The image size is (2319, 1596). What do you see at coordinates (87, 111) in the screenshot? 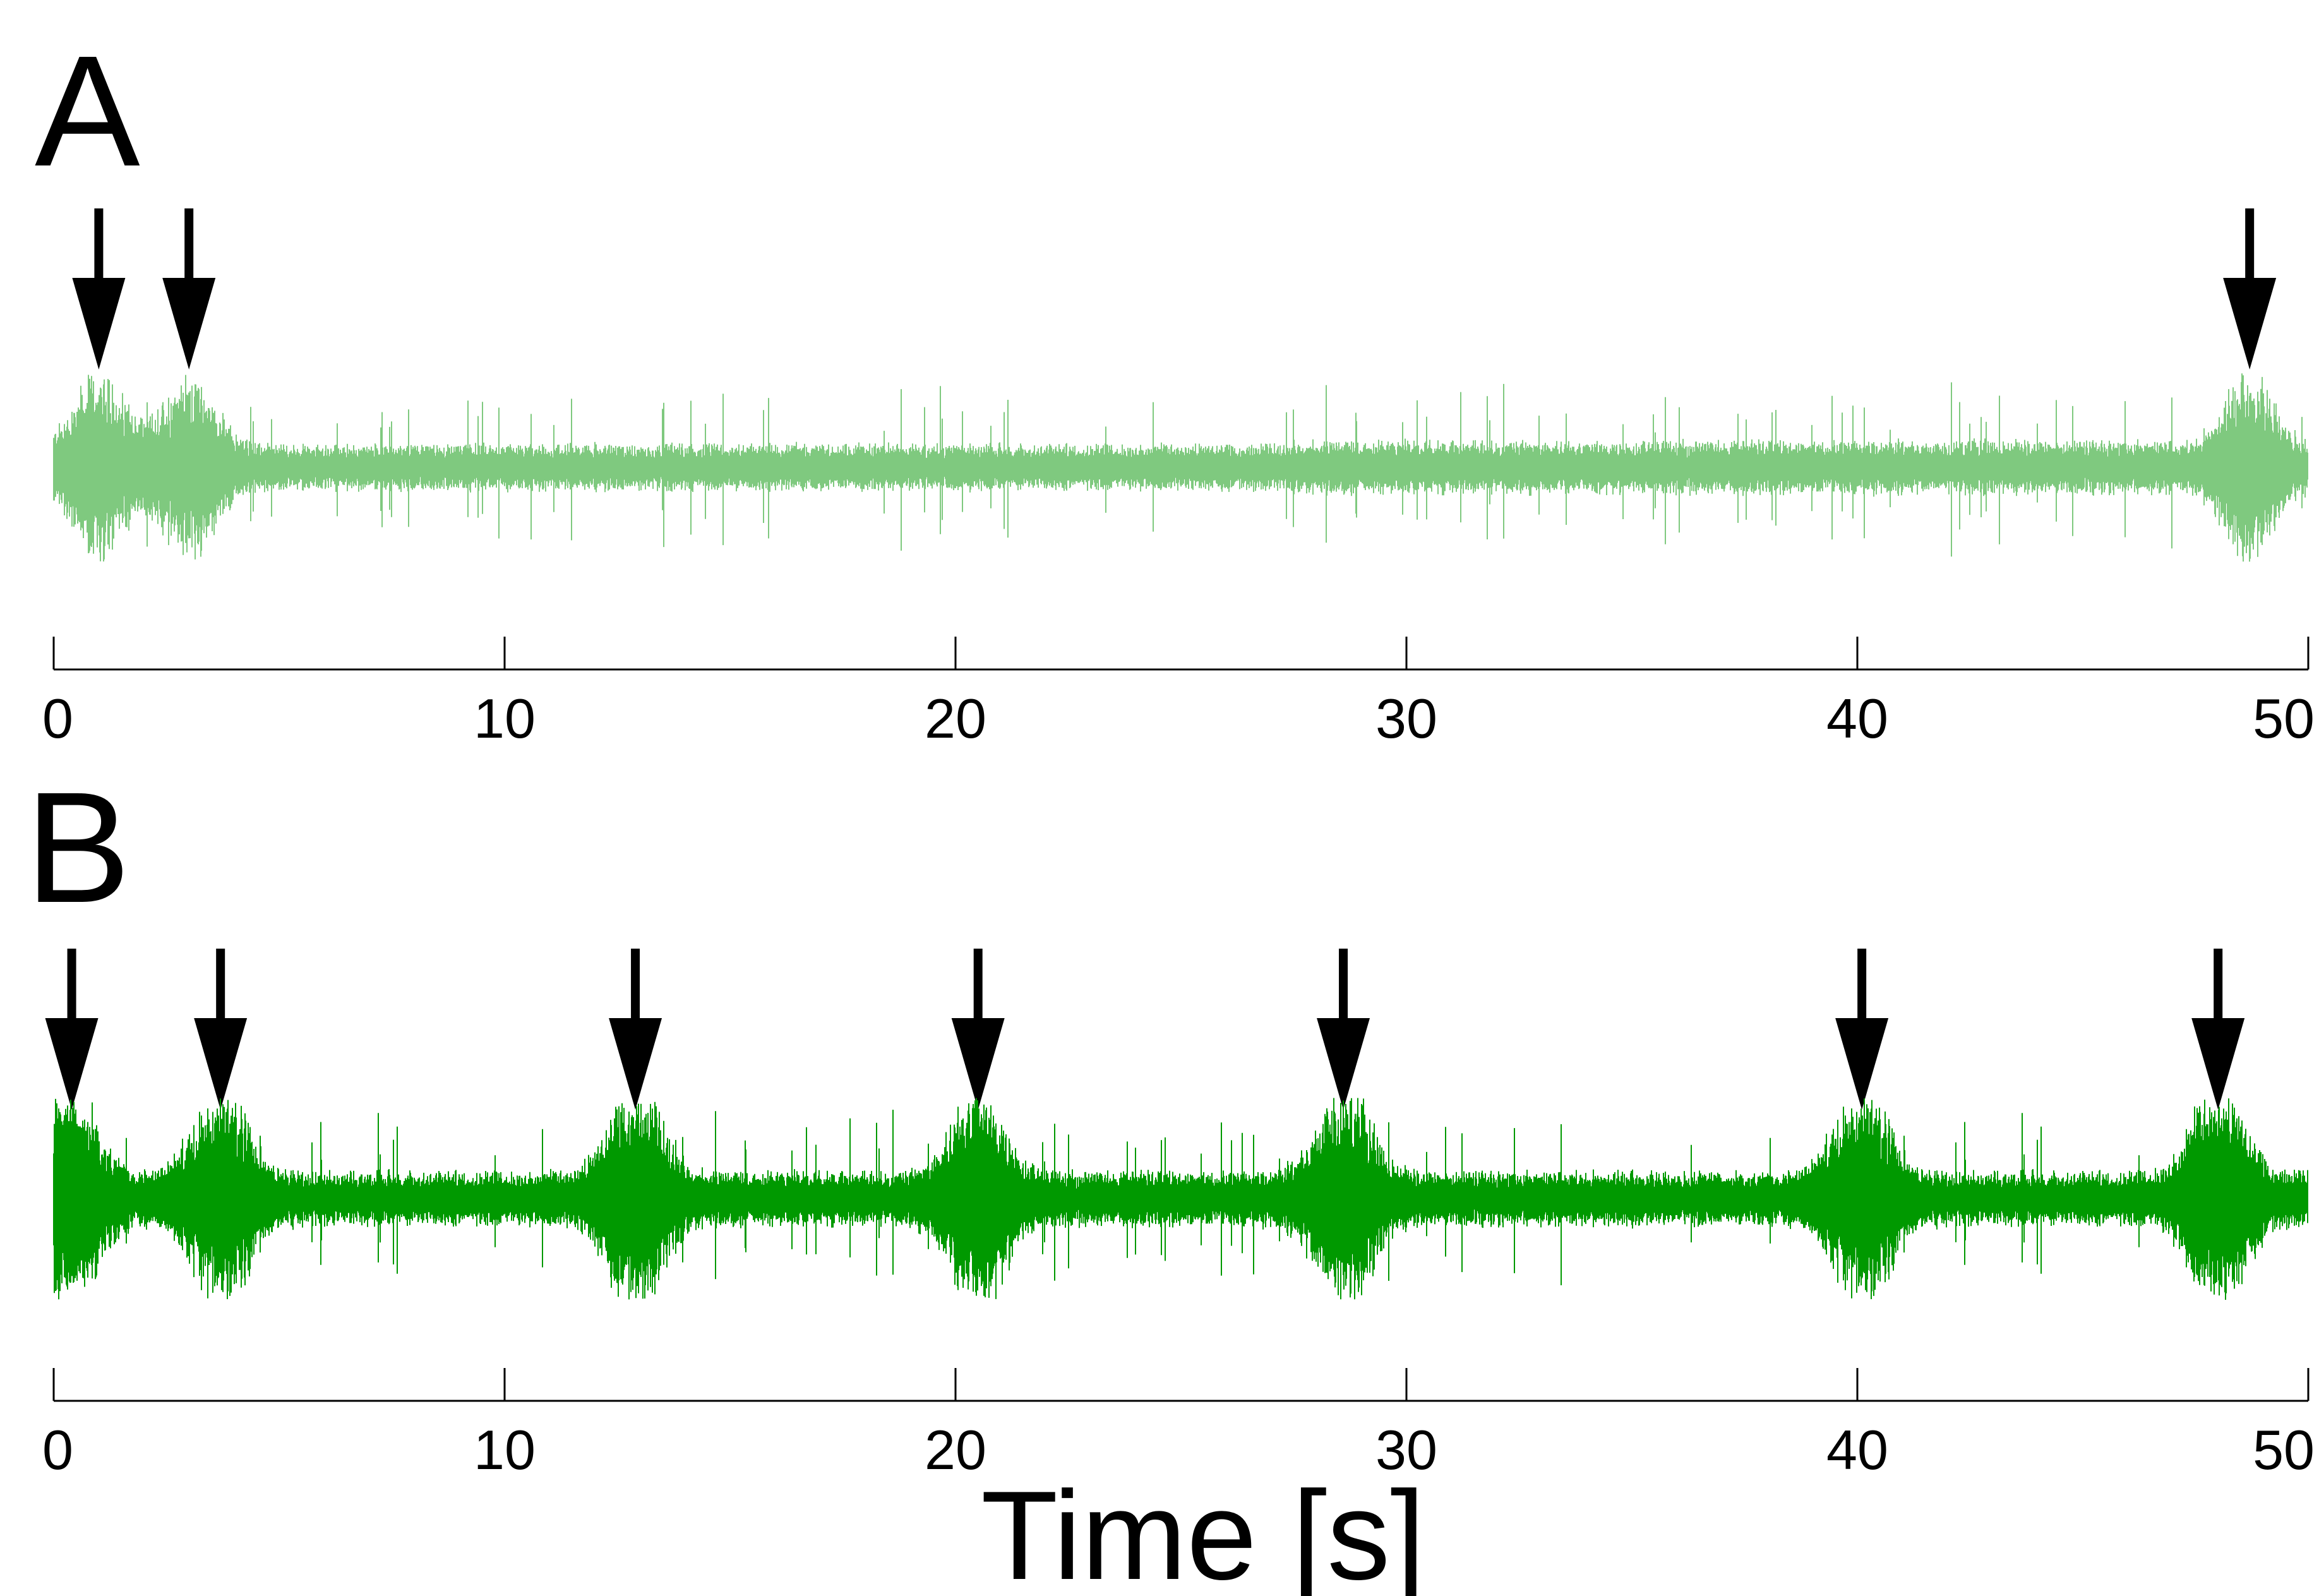
I see `panel-letter-a: A` at bounding box center [87, 111].